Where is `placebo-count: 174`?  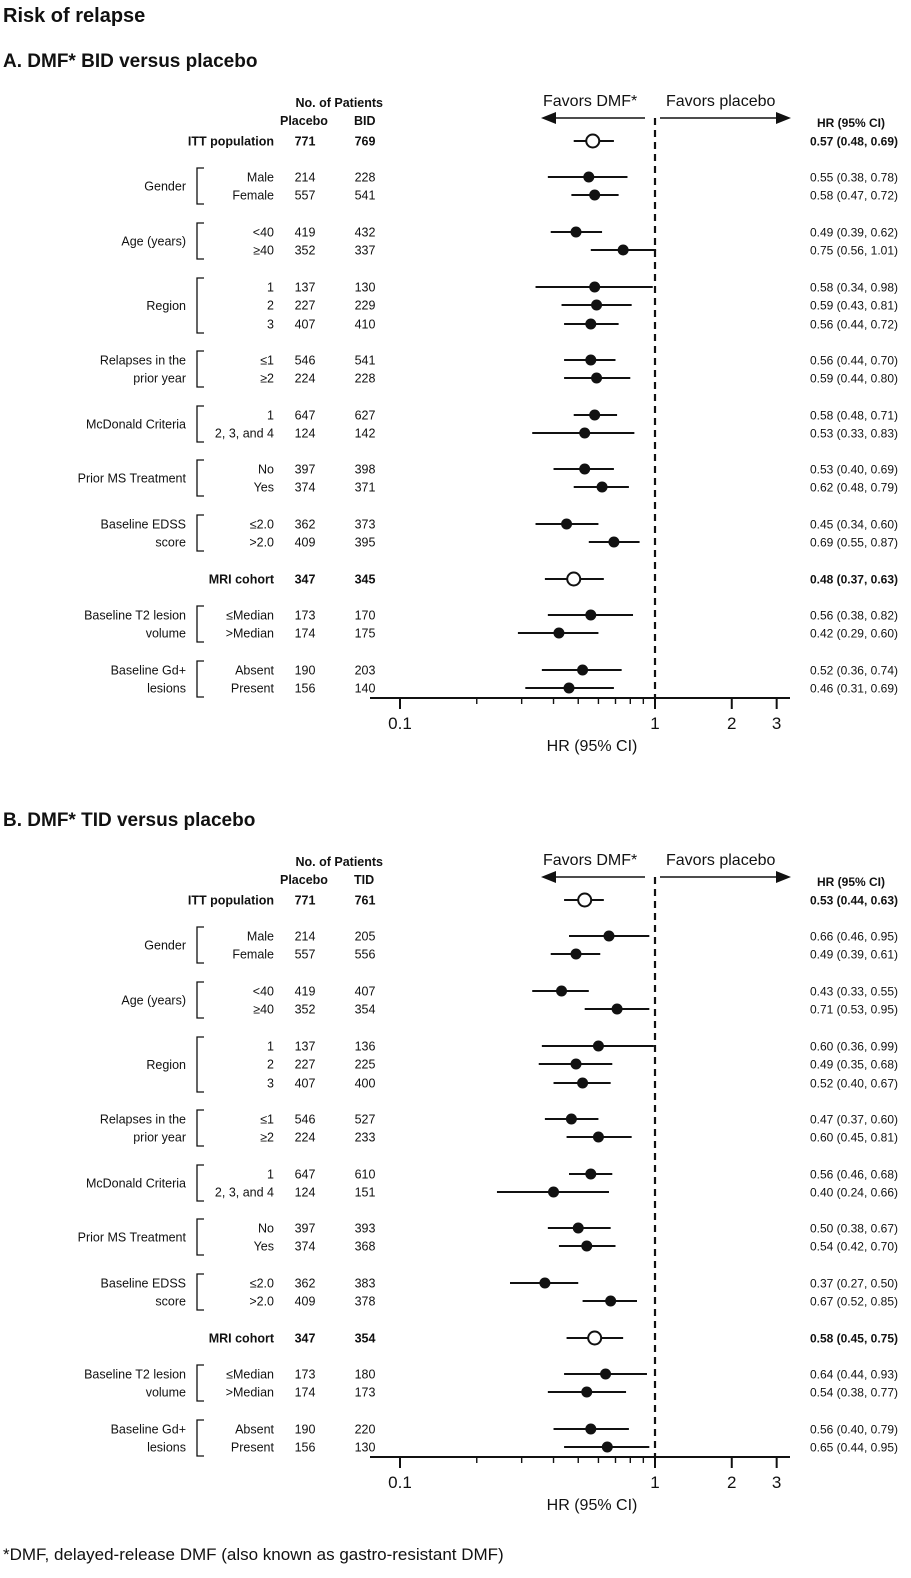
placebo-count: 174 is located at coordinates (305, 634).